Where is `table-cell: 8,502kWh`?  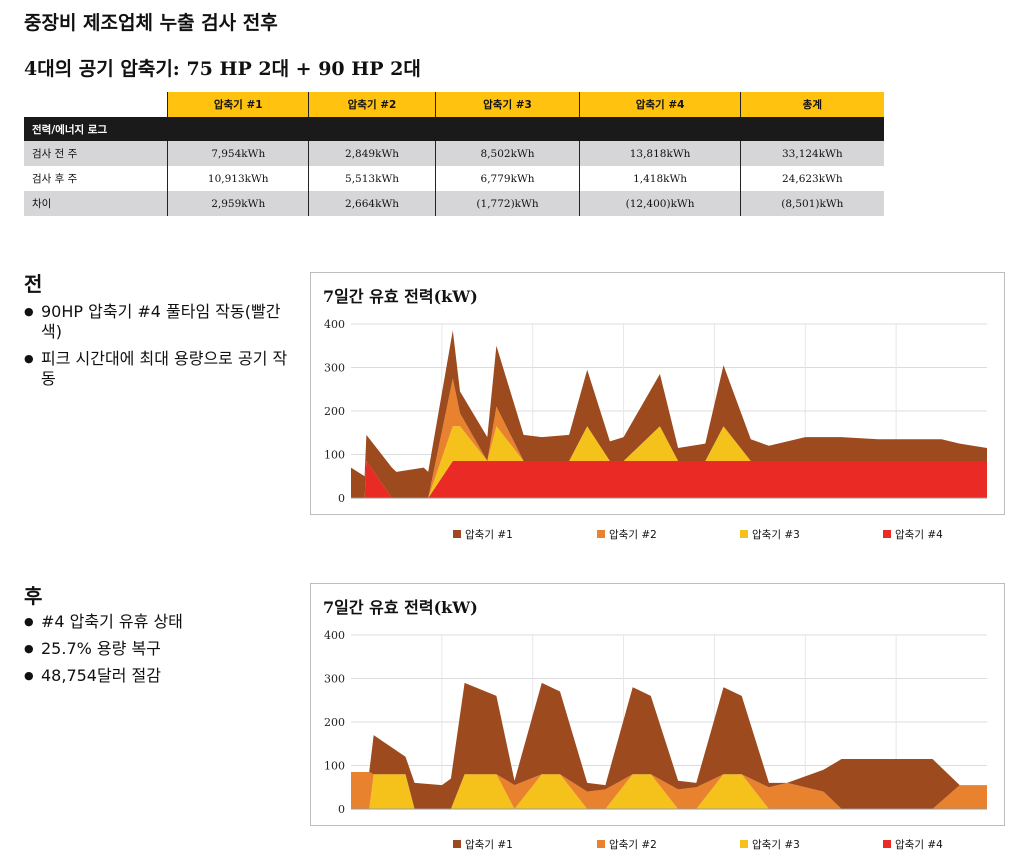
table-cell: 8,502kWh is located at coordinates (507, 153).